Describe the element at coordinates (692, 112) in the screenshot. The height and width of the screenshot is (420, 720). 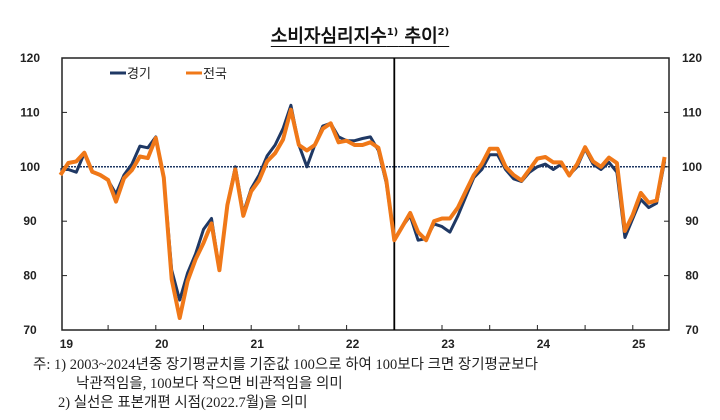
I see `y-tick-label-right: 110` at that location.